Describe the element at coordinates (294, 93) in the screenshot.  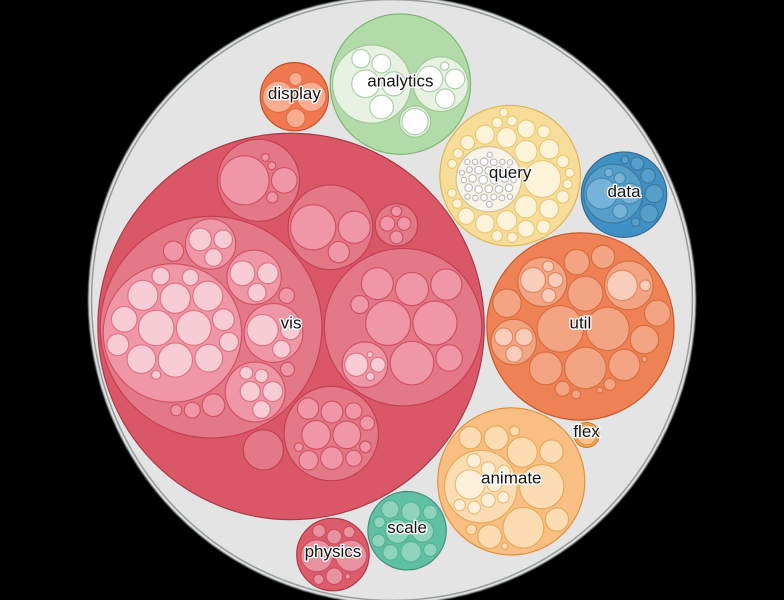
I see `svg-text: display` at that location.